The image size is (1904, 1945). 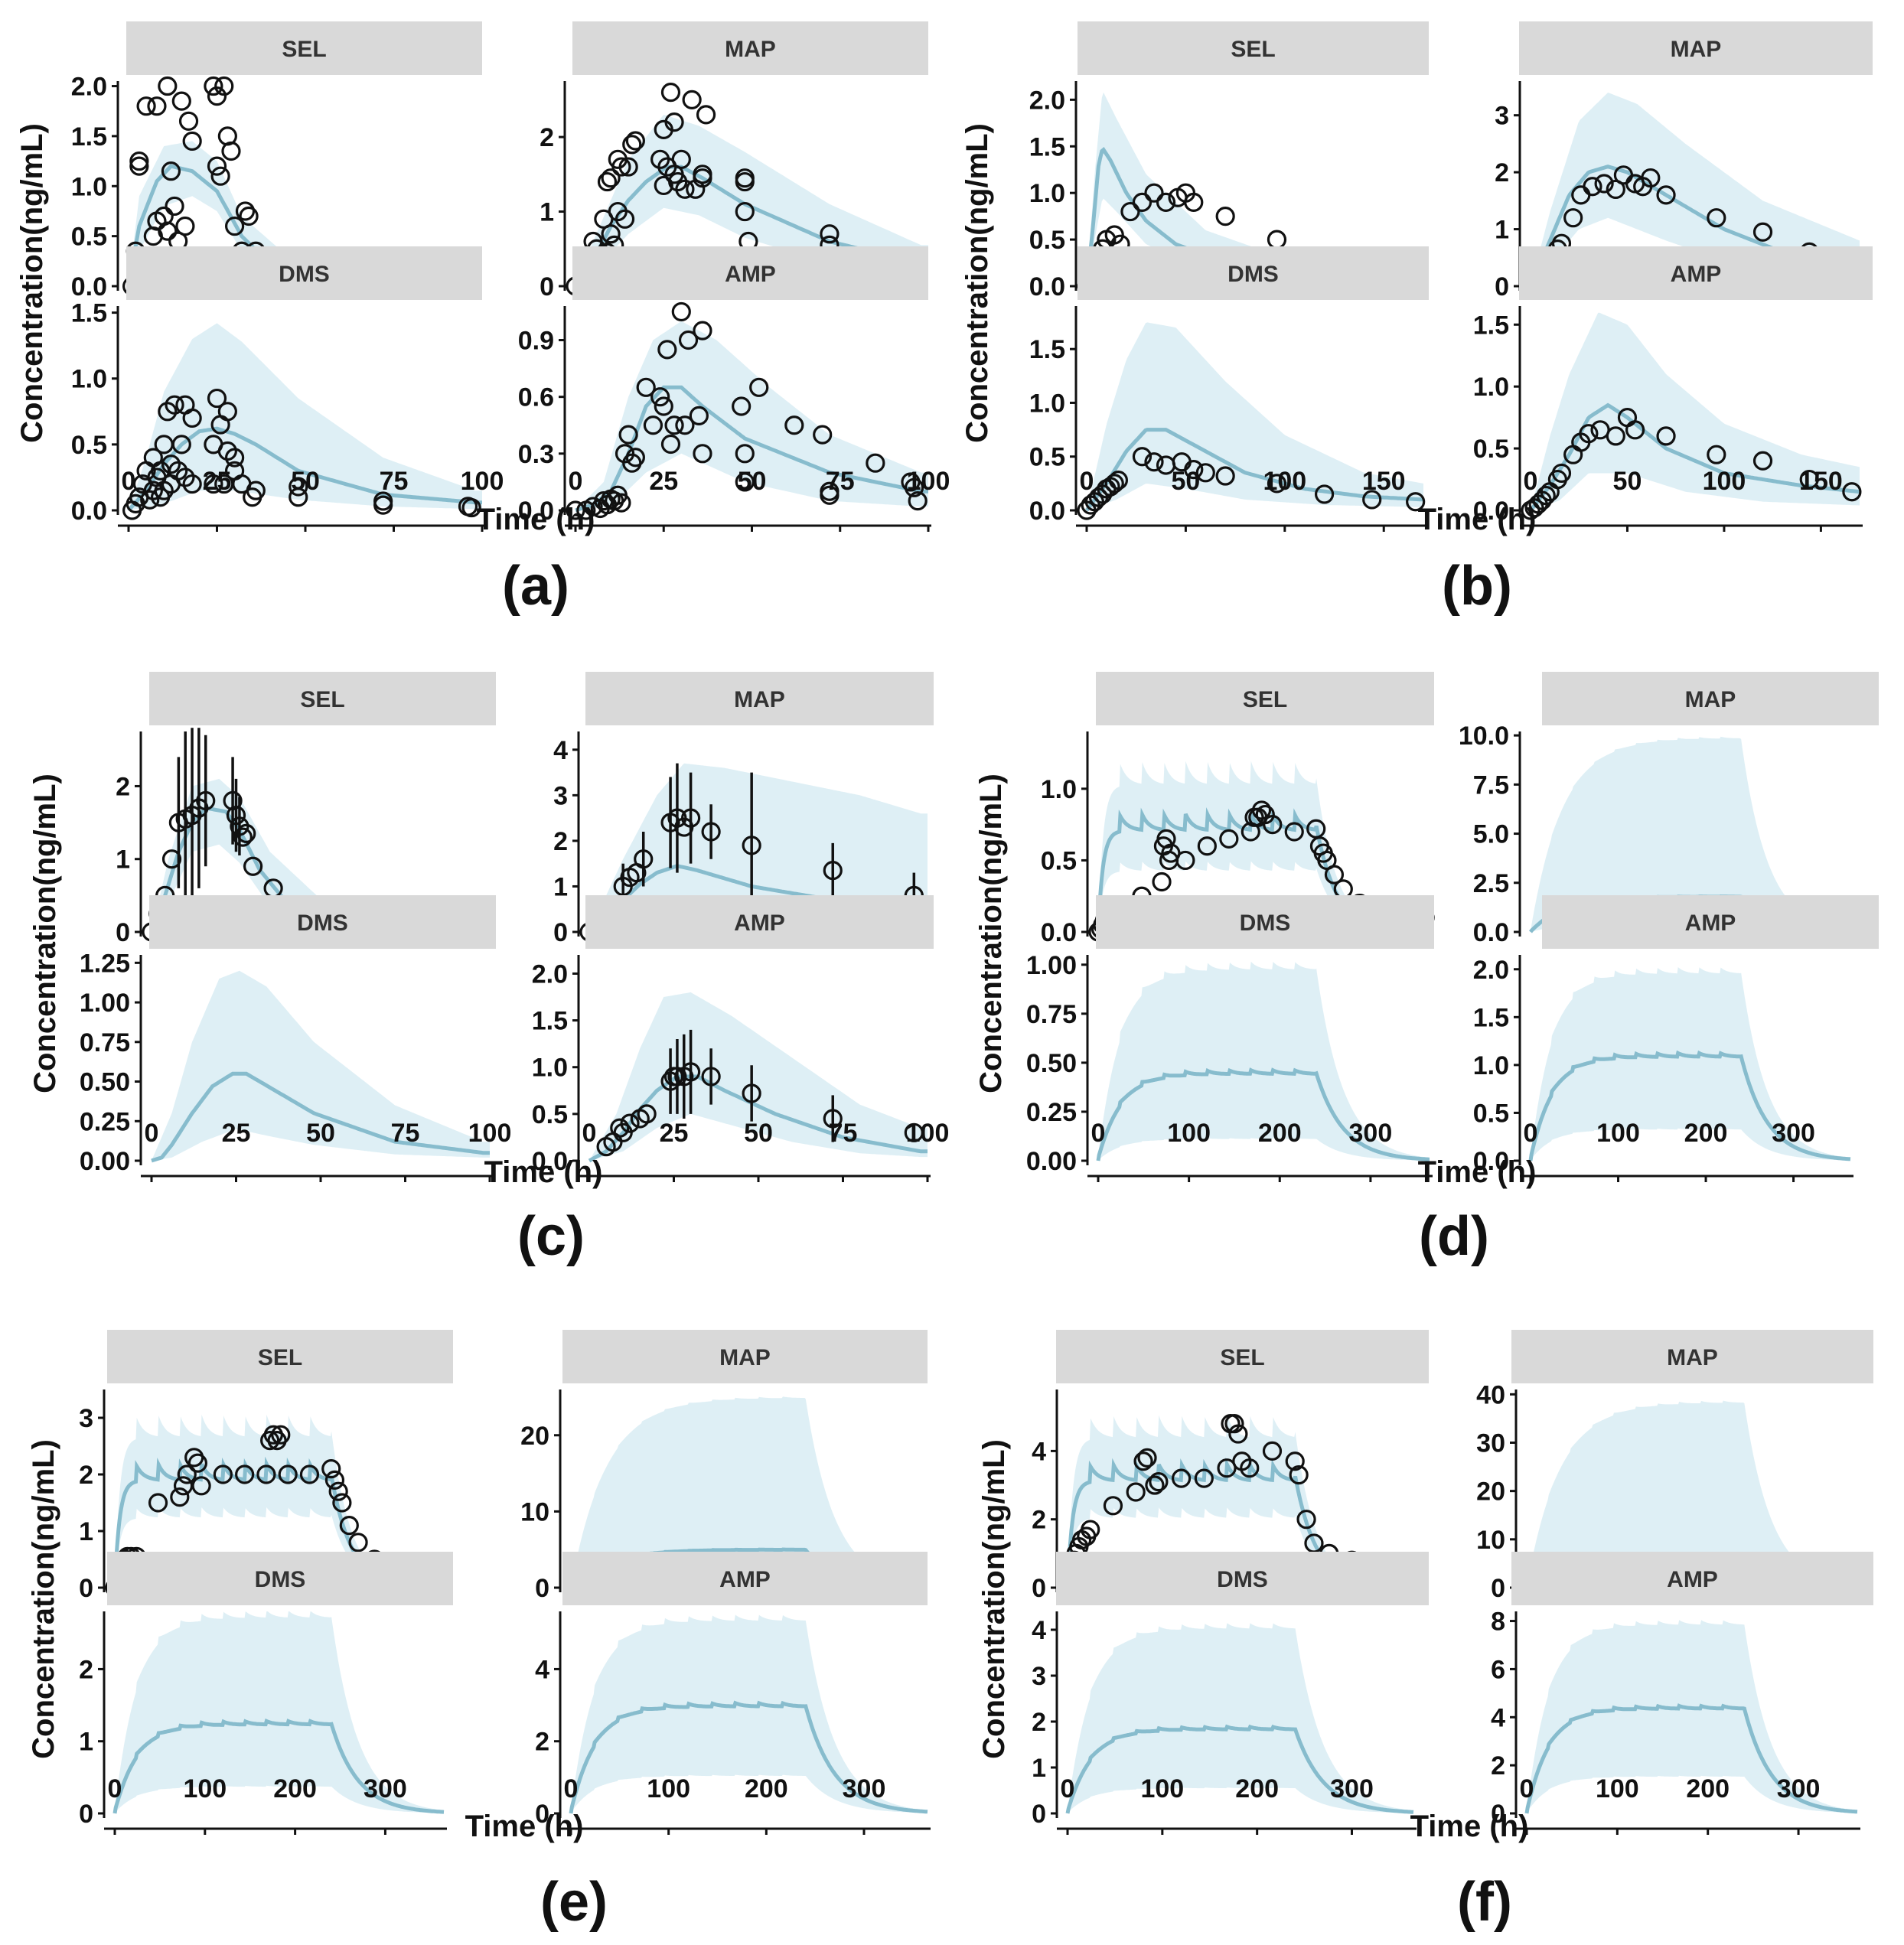 I want to click on facet-amp: AMP 0.0 0.3 0.6 0.9 0 25 50 75 100, so click(x=734, y=389).